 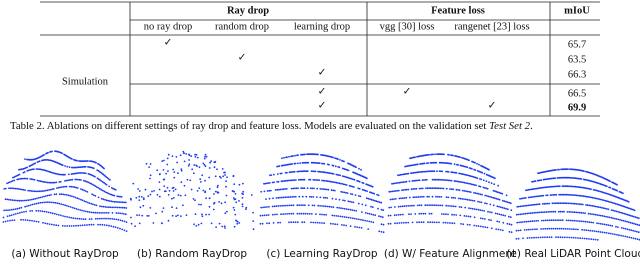 I want to click on check-mark: ✓, so click(x=492, y=105).